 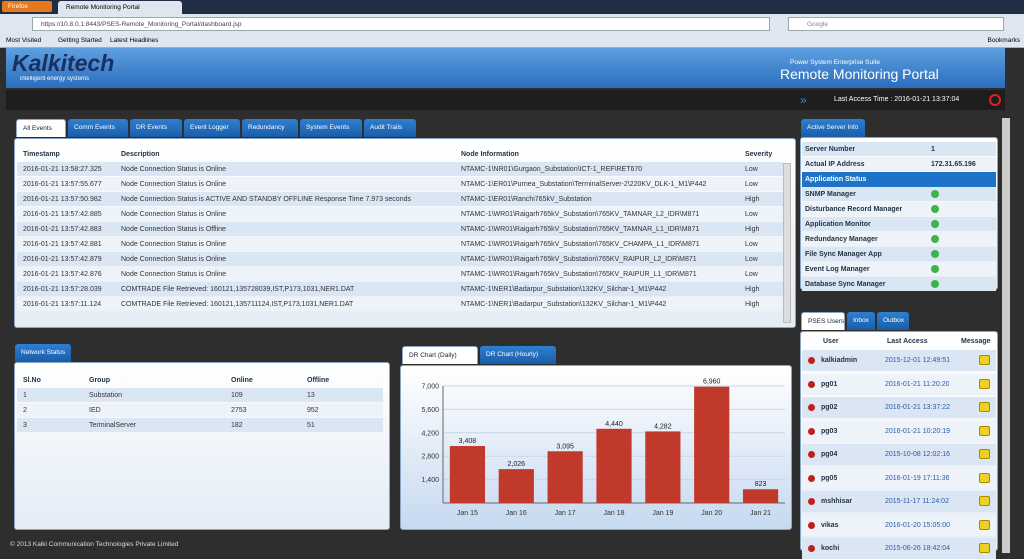 I want to click on cell: Node Connection Status is Offline, so click(x=173, y=229).